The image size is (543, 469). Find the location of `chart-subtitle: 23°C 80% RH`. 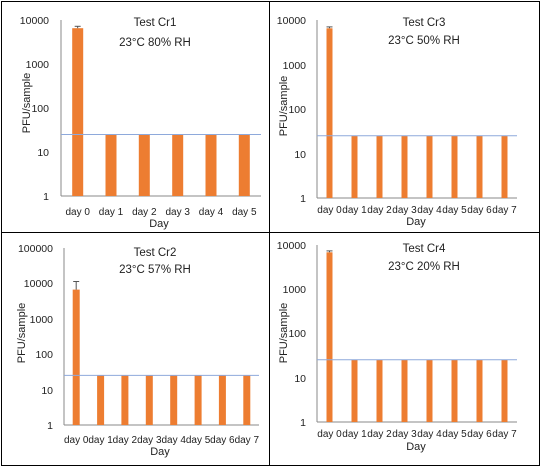

chart-subtitle: 23°C 80% RH is located at coordinates (155, 43).